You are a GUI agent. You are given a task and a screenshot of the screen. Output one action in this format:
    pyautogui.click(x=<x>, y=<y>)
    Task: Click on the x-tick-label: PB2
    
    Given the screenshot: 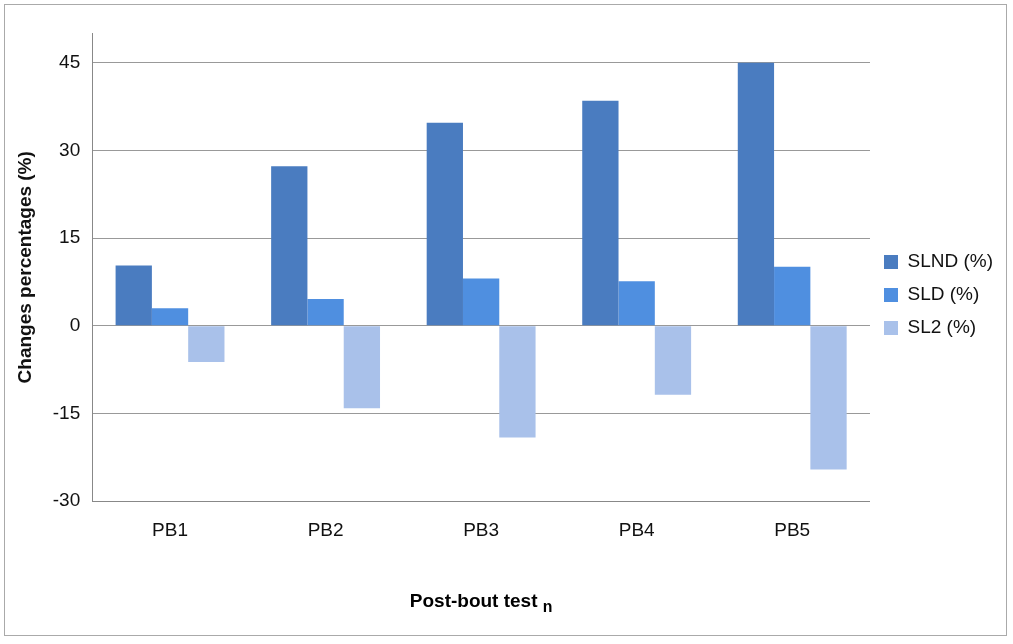 What is the action you would take?
    pyautogui.click(x=325, y=529)
    